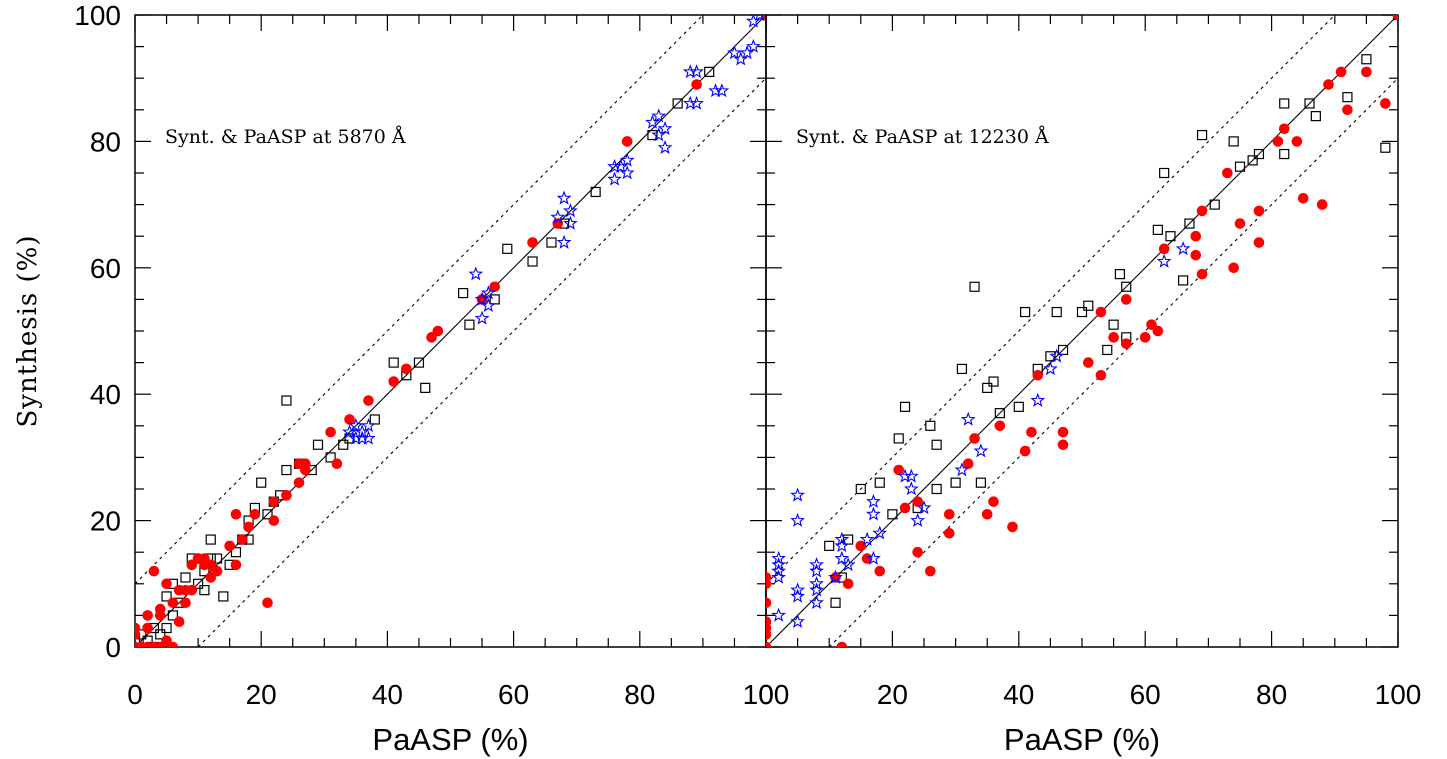 This screenshot has height=759, width=1447. What do you see at coordinates (1398, 694) in the screenshot?
I see `x-tick-label: 100` at bounding box center [1398, 694].